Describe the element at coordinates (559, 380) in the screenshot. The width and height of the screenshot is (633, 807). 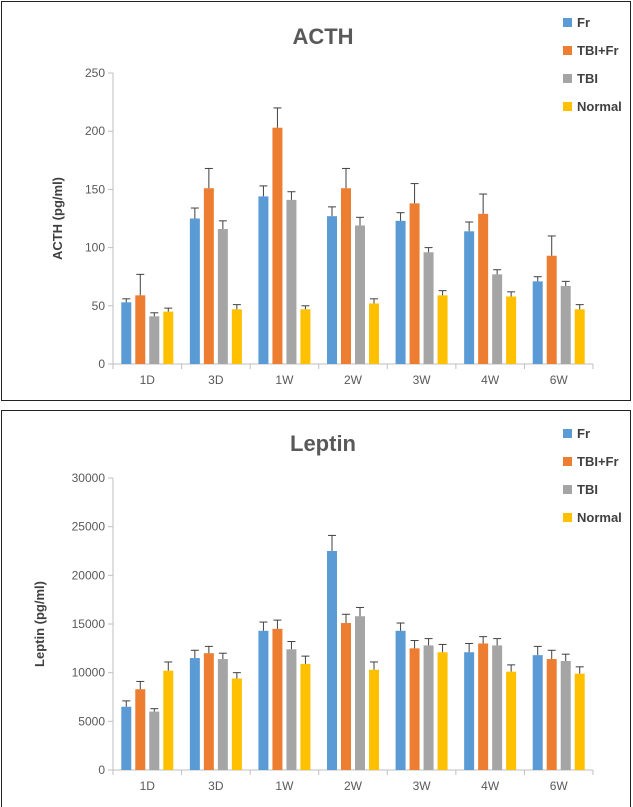
I see `acth-x-tick-label: 6W` at that location.